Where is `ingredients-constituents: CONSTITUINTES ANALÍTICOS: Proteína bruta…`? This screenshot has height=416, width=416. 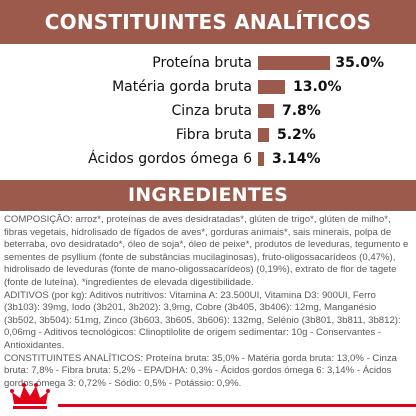 ingredients-constituents: CONSTITUINTES ANALÍTICOS: Proteína bruta… is located at coordinates (200, 370).